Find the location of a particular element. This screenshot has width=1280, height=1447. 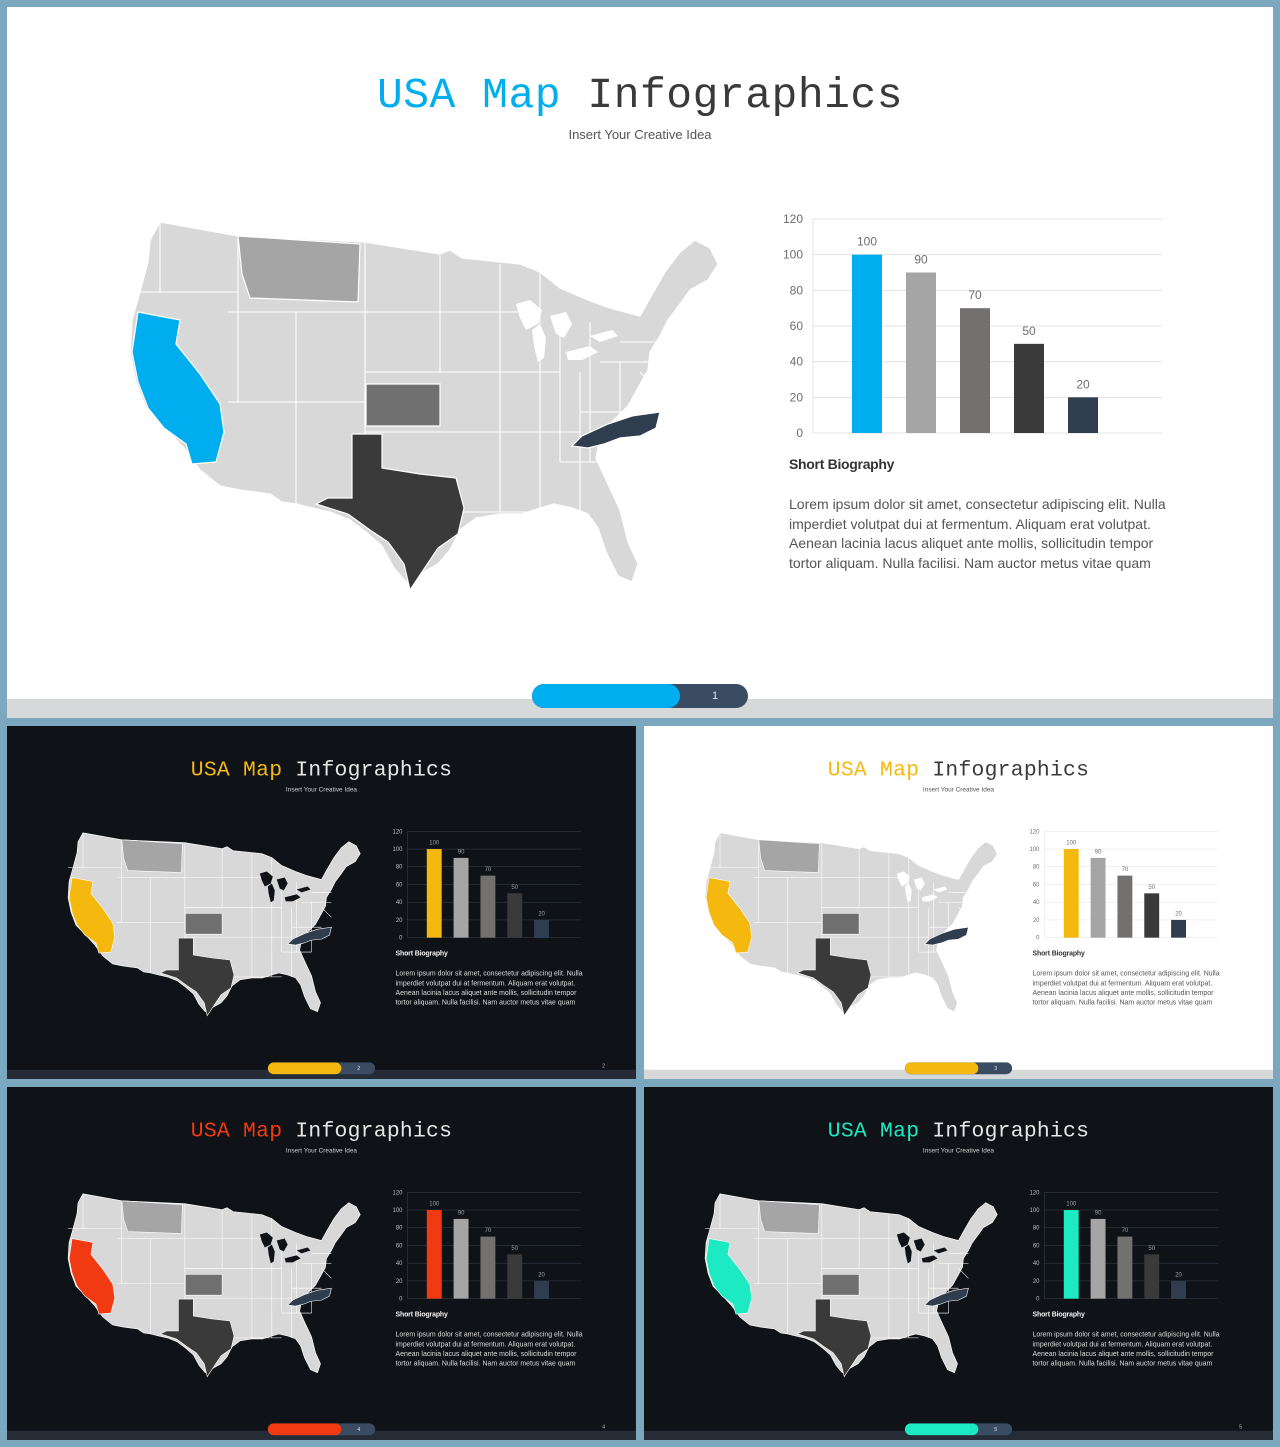

page-indicator: 2 is located at coordinates (321, 1068).